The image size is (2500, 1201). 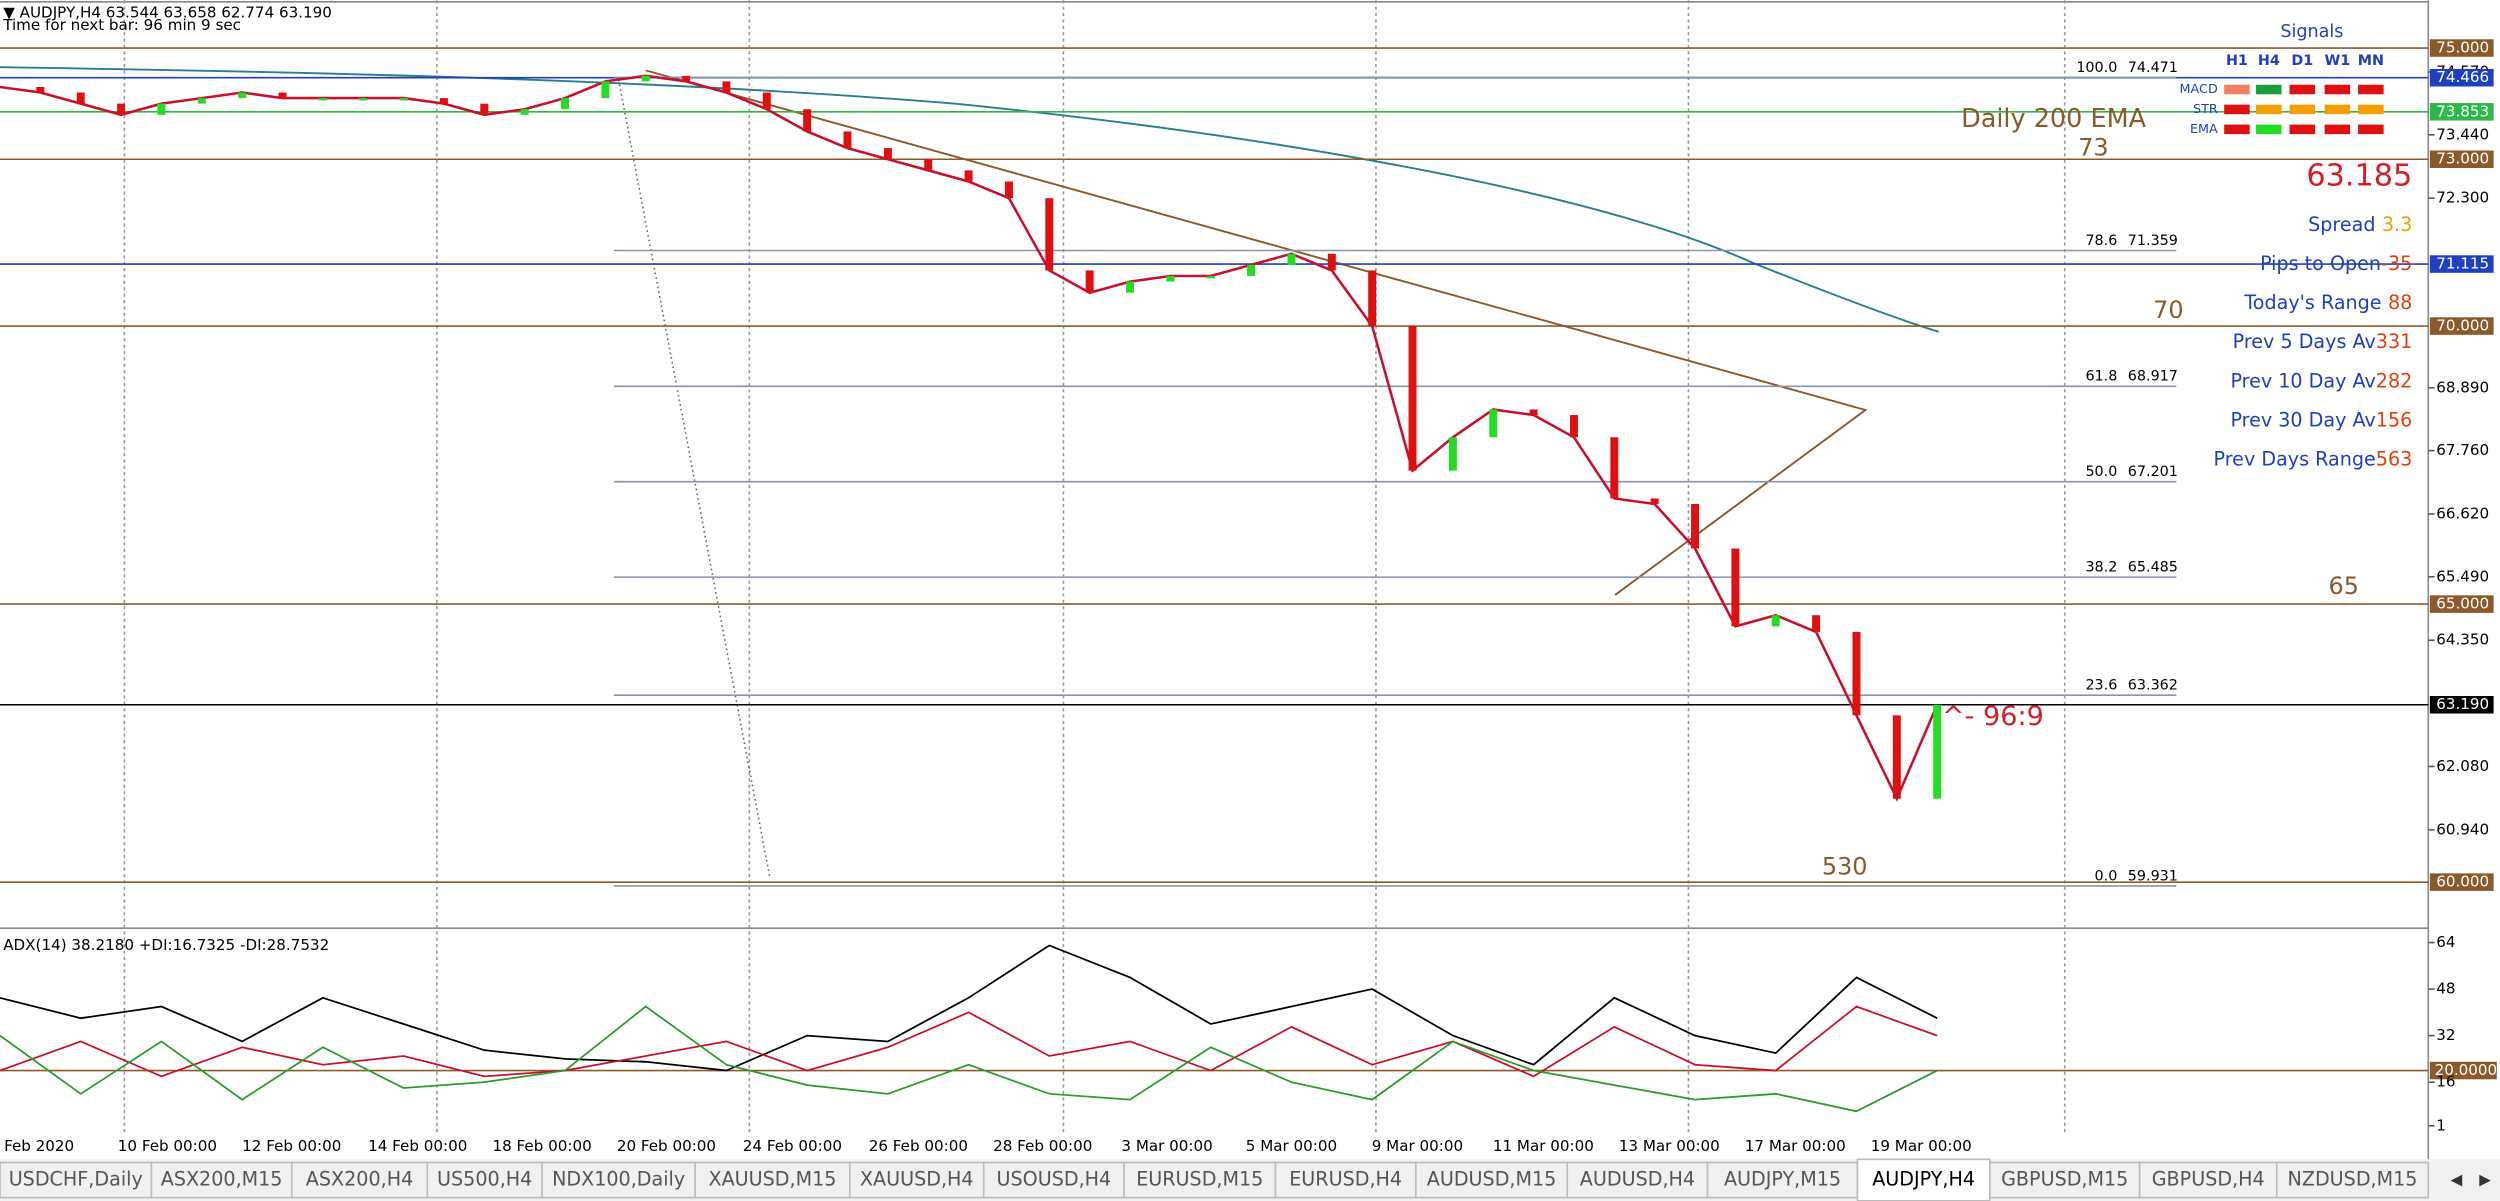 I want to click on y-tick-label: 1, so click(x=2441, y=1125).